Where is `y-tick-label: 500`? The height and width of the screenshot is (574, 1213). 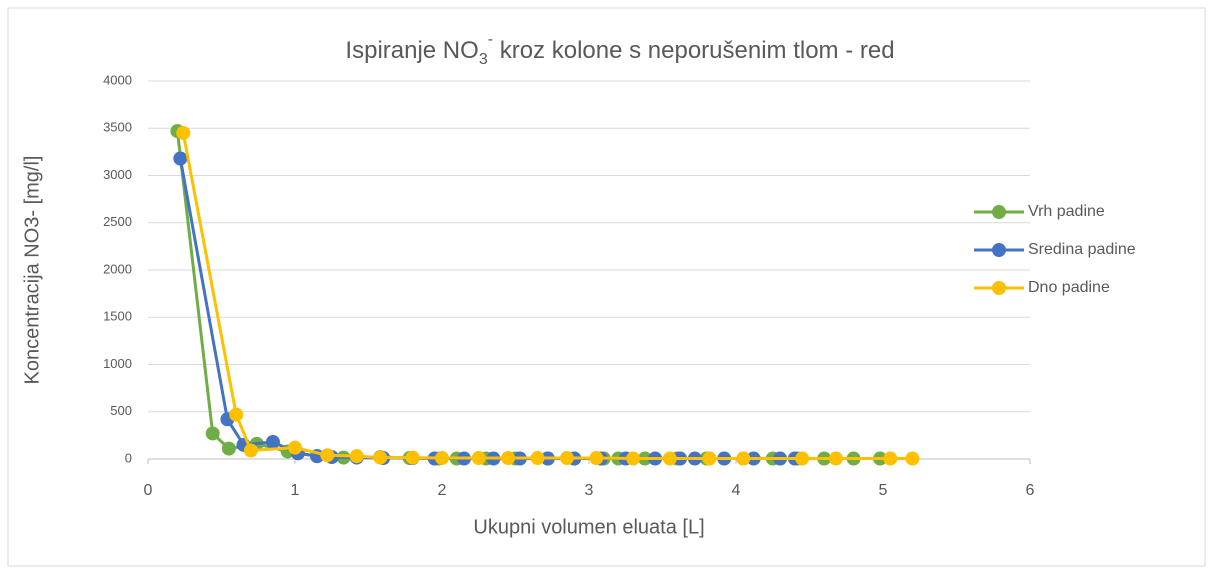 y-tick-label: 500 is located at coordinates (121, 410).